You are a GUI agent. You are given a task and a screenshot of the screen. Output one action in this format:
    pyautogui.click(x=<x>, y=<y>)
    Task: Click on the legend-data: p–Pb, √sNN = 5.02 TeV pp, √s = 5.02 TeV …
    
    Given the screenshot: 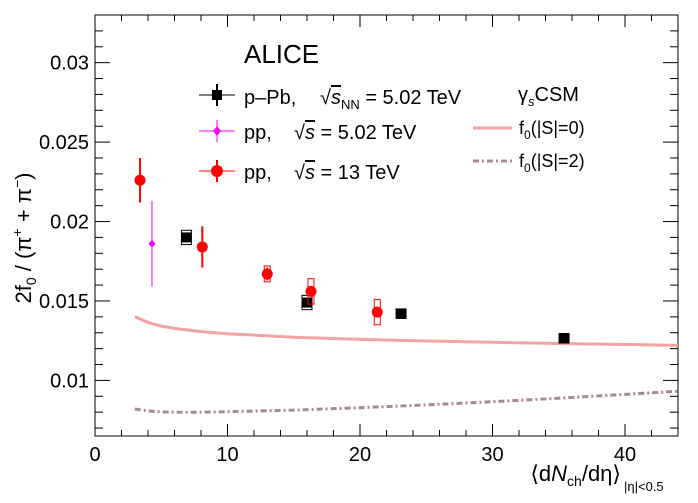 What is the action you would take?
    pyautogui.click(x=330, y=134)
    